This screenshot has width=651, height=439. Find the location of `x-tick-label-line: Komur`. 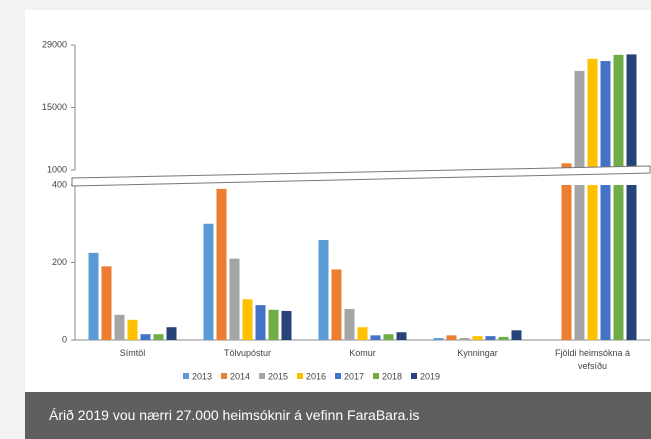

x-tick-label-line: Komur is located at coordinates (362, 353).